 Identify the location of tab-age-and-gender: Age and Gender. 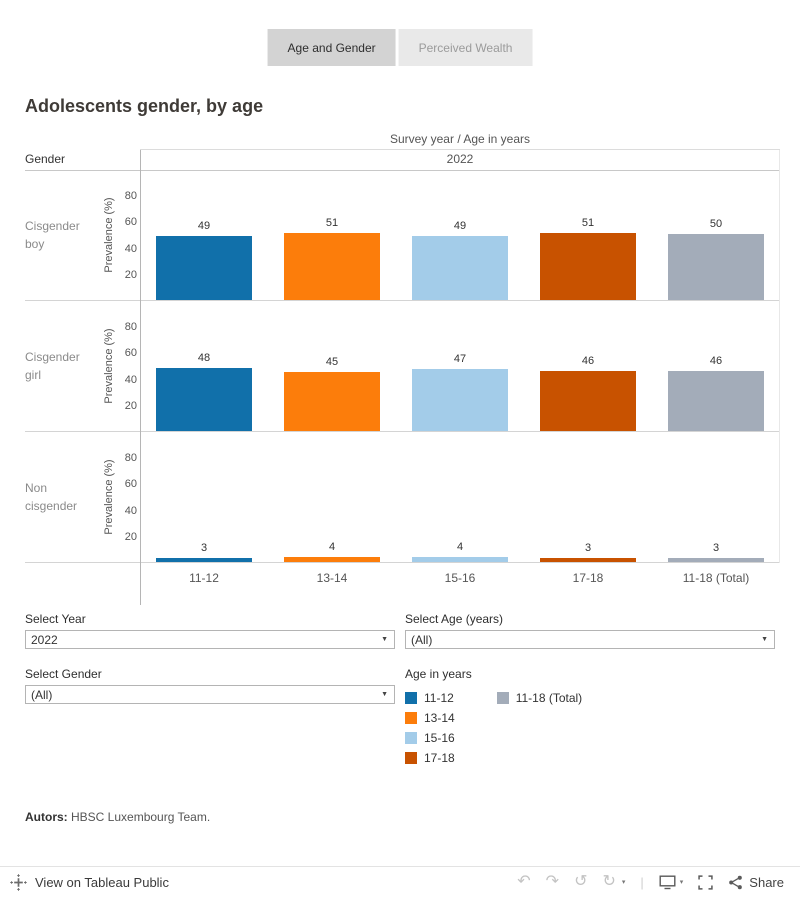
(331, 47).